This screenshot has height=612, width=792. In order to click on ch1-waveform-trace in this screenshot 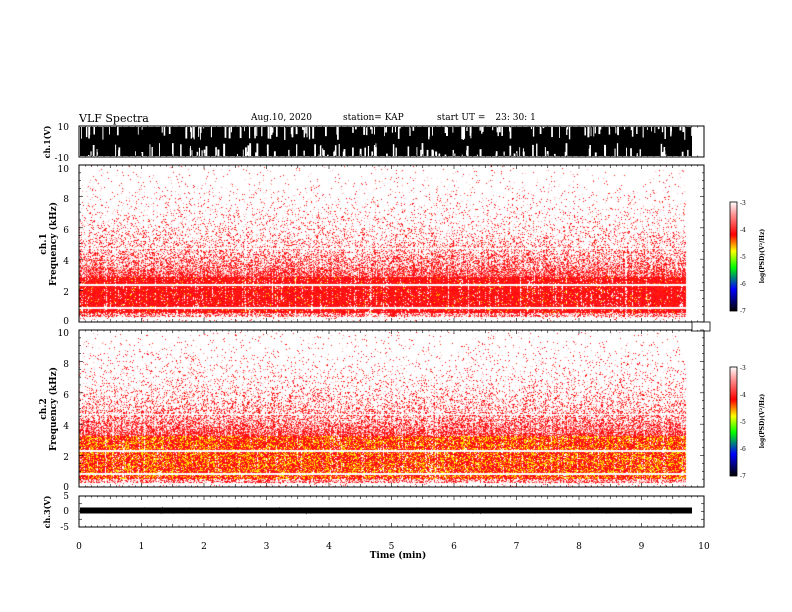, I will do `click(386, 141)`.